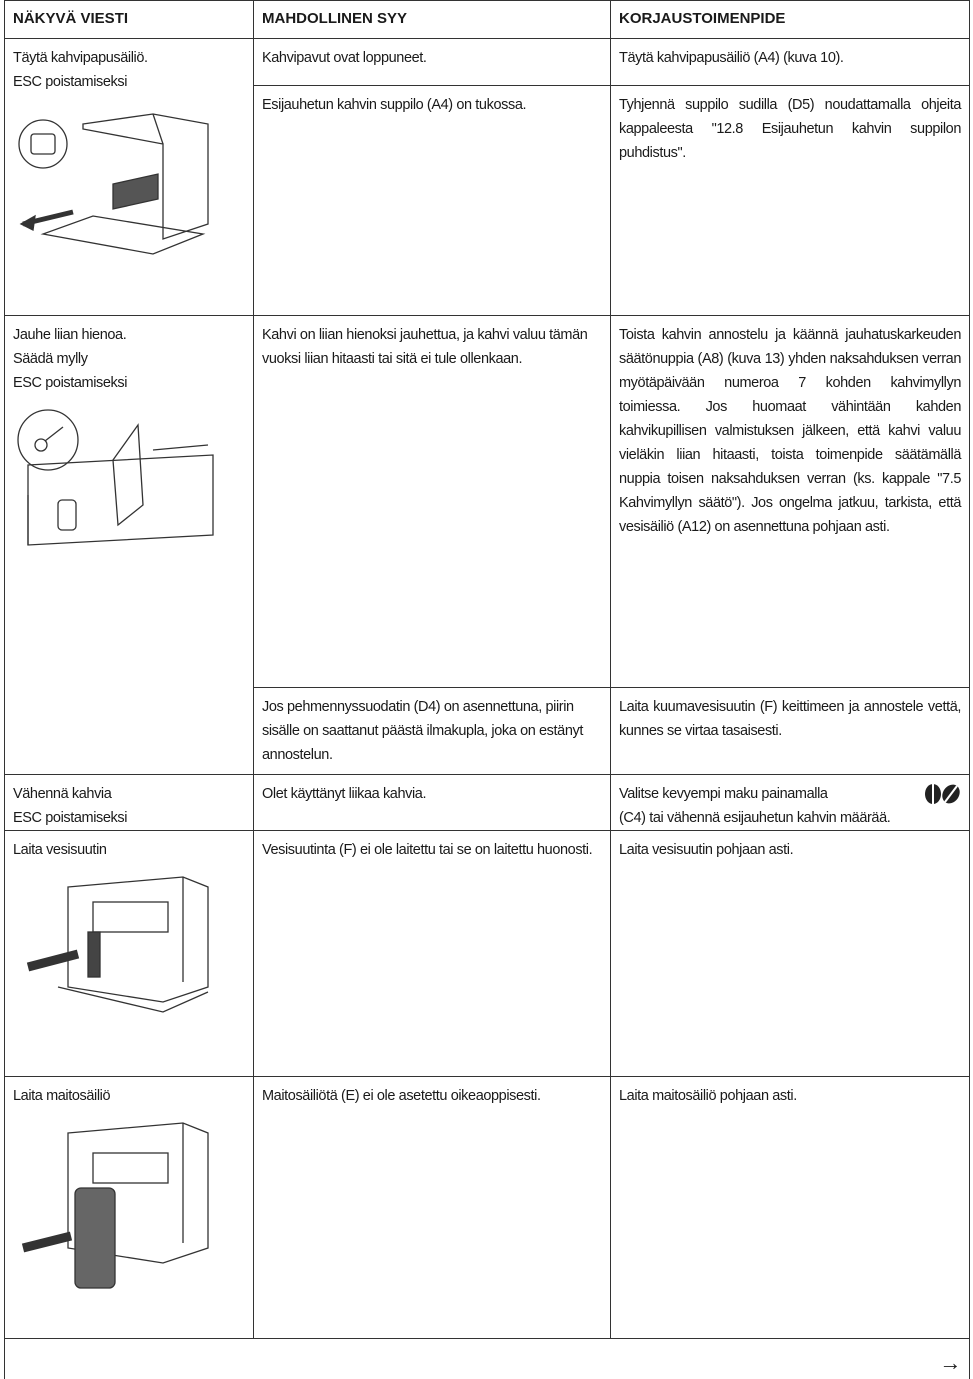 The image size is (973, 1379). Describe the element at coordinates (942, 794) in the screenshot. I see `bean-icon` at that location.